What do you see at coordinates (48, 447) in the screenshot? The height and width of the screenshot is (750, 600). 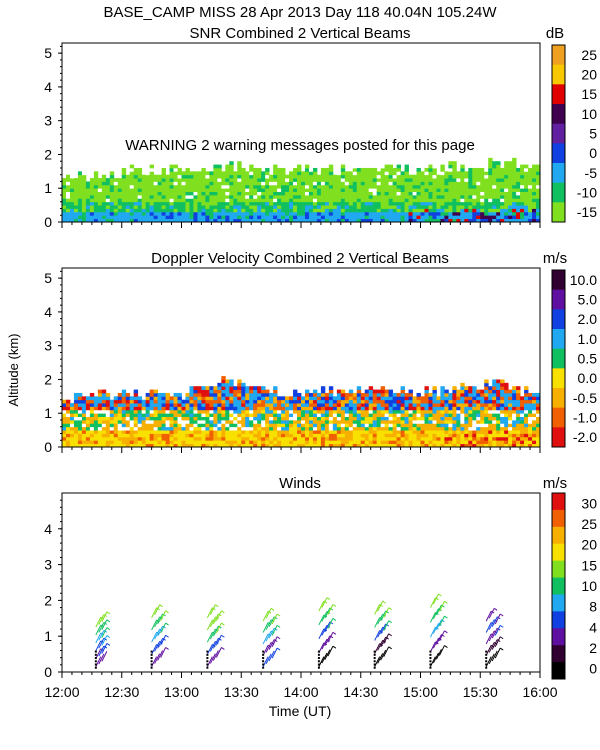 I see `y-tick-label: 0` at bounding box center [48, 447].